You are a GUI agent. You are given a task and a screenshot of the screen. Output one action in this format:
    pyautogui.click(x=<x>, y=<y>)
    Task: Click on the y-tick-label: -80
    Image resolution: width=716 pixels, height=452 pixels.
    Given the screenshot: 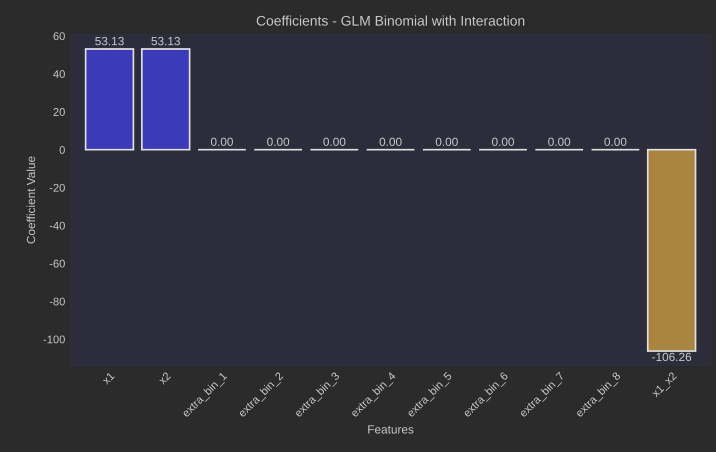 What is the action you would take?
    pyautogui.click(x=57, y=302)
    